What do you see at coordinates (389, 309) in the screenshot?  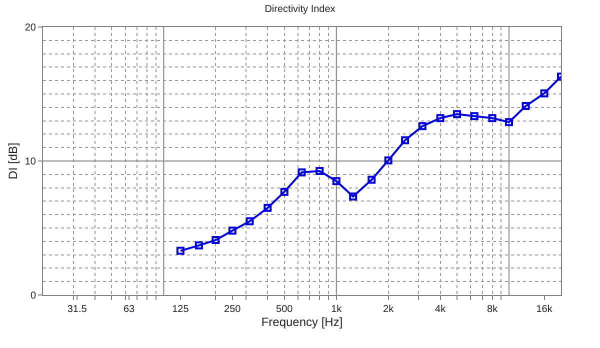 I see `x-tick-label: 2k` at bounding box center [389, 309].